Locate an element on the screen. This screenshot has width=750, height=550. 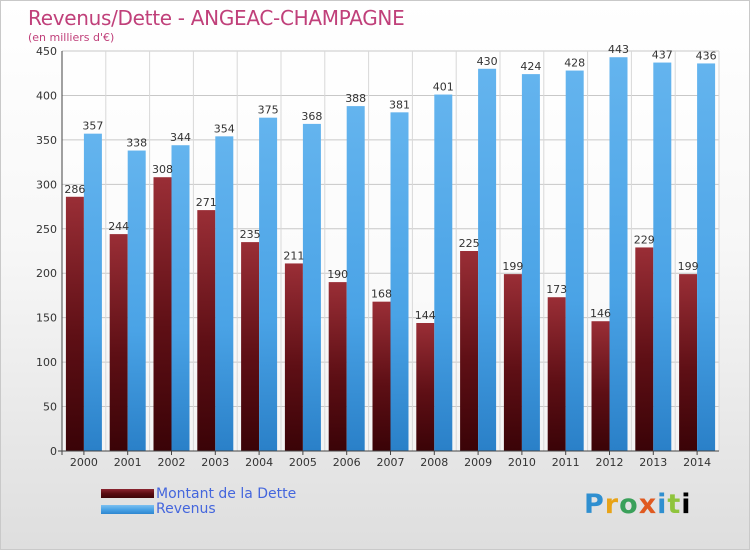
data-label-dette: 173 is located at coordinates (556, 289).